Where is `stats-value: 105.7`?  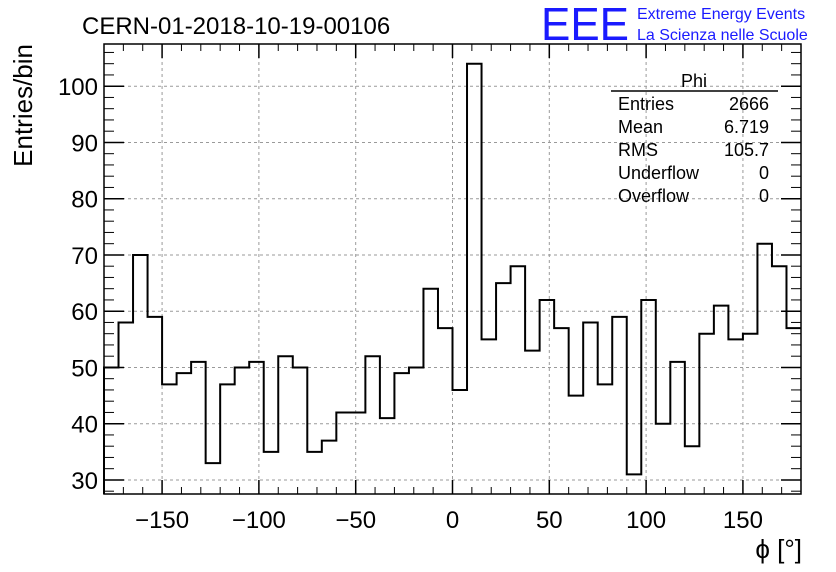 stats-value: 105.7 is located at coordinates (746, 150).